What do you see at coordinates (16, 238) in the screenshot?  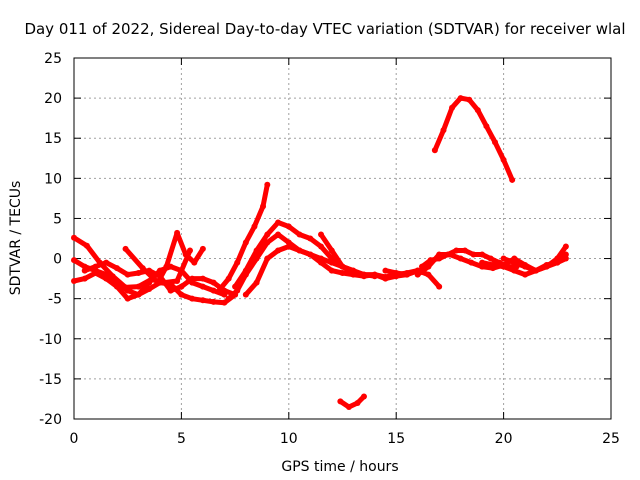 I see `y-axis-label: SDTVAR / TECUs` at bounding box center [16, 238].